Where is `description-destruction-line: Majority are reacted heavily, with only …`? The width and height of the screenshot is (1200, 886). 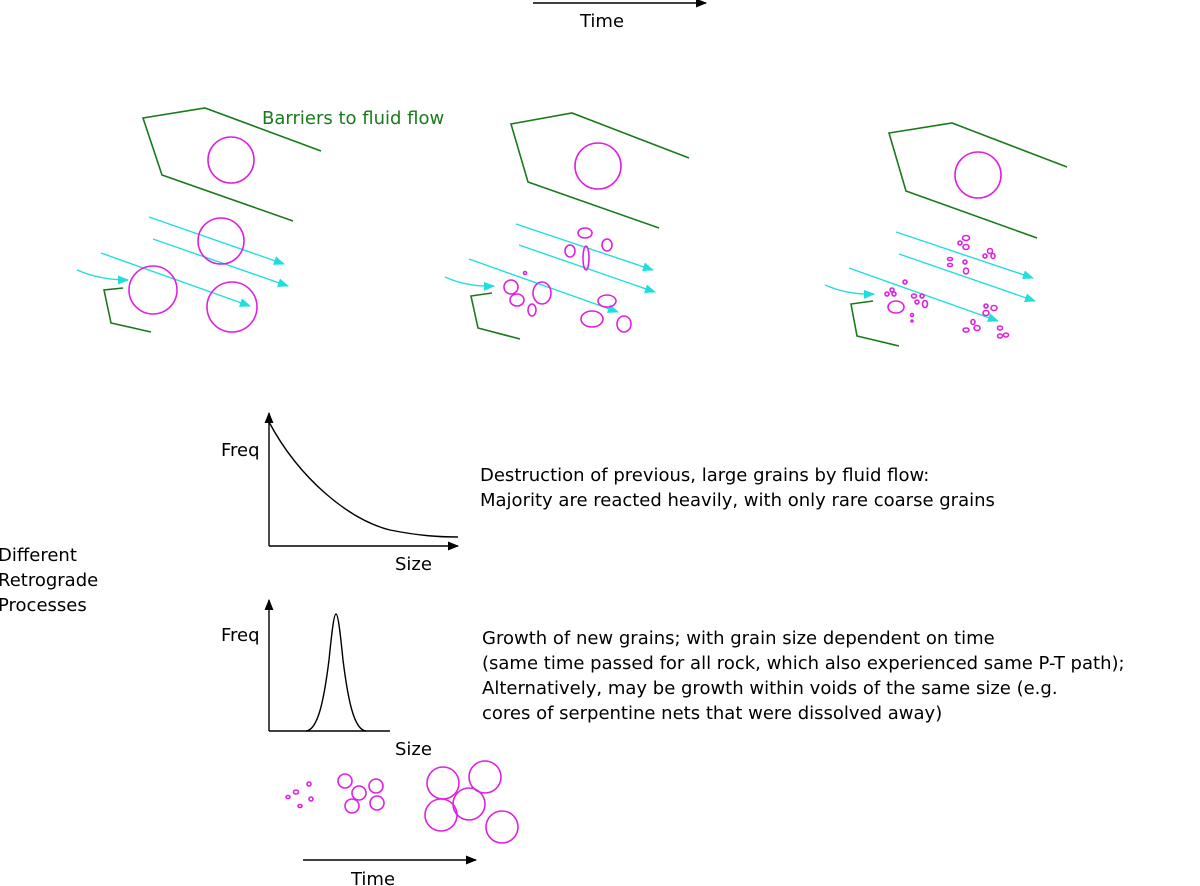 description-destruction-line: Majority are reacted heavily, with only … is located at coordinates (737, 500).